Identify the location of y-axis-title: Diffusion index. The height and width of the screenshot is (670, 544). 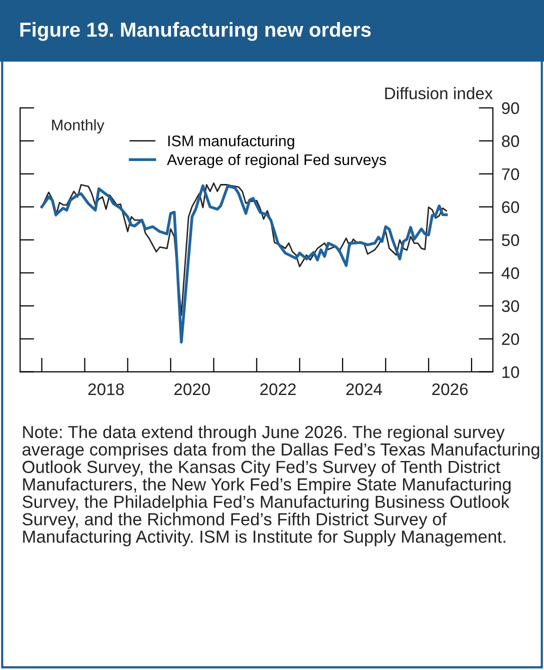
(439, 93).